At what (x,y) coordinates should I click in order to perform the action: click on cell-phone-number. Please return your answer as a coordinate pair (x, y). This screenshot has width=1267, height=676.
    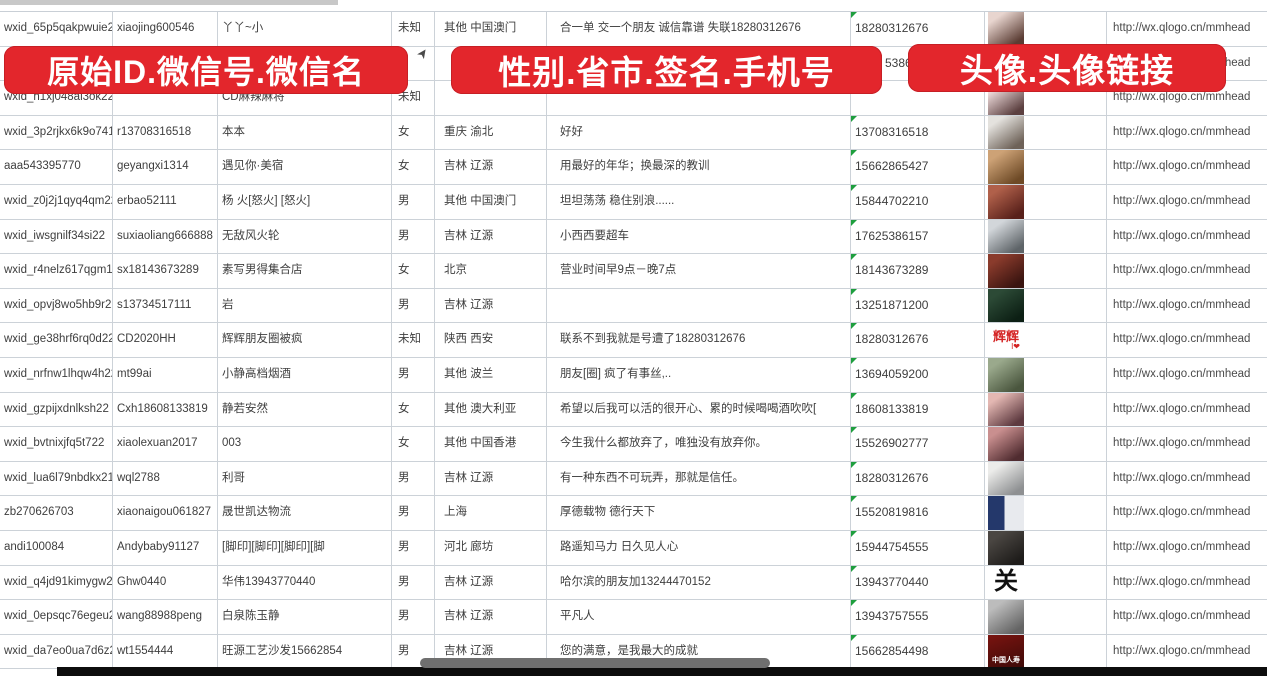
    Looking at the image, I should click on (918, 98).